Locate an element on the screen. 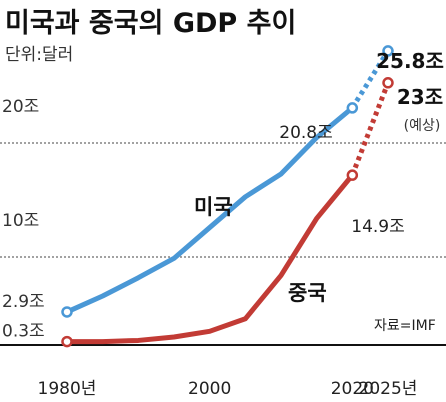  chart-title: 미국과 중국의 GDP 추이 is located at coordinates (150, 23).